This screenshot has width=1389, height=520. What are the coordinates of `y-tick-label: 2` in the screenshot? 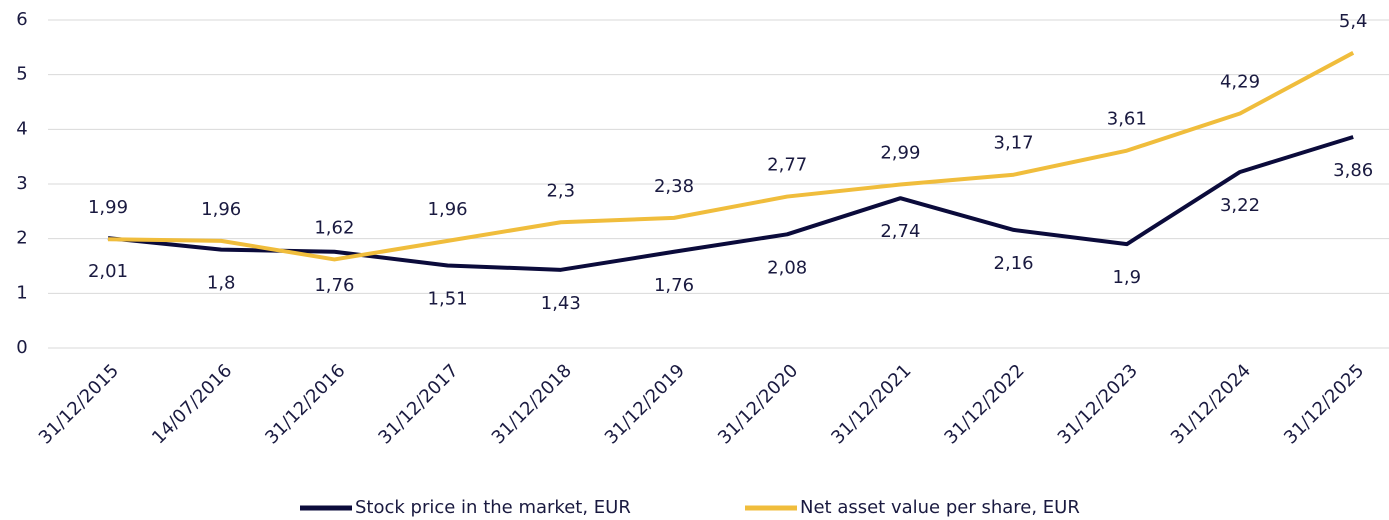 It's located at (21, 238).